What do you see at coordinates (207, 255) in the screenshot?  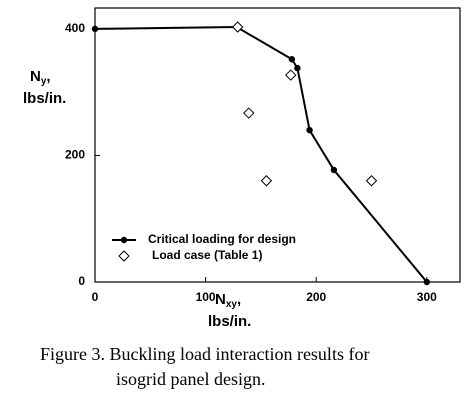 I see `legend-label: Load case (Table 1)` at bounding box center [207, 255].